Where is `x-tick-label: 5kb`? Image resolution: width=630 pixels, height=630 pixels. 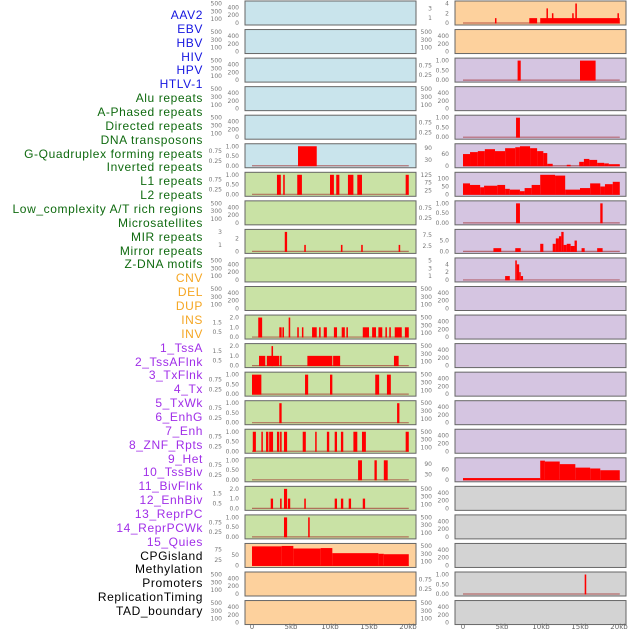
x-tick-label: 5kb is located at coordinates (503, 626).